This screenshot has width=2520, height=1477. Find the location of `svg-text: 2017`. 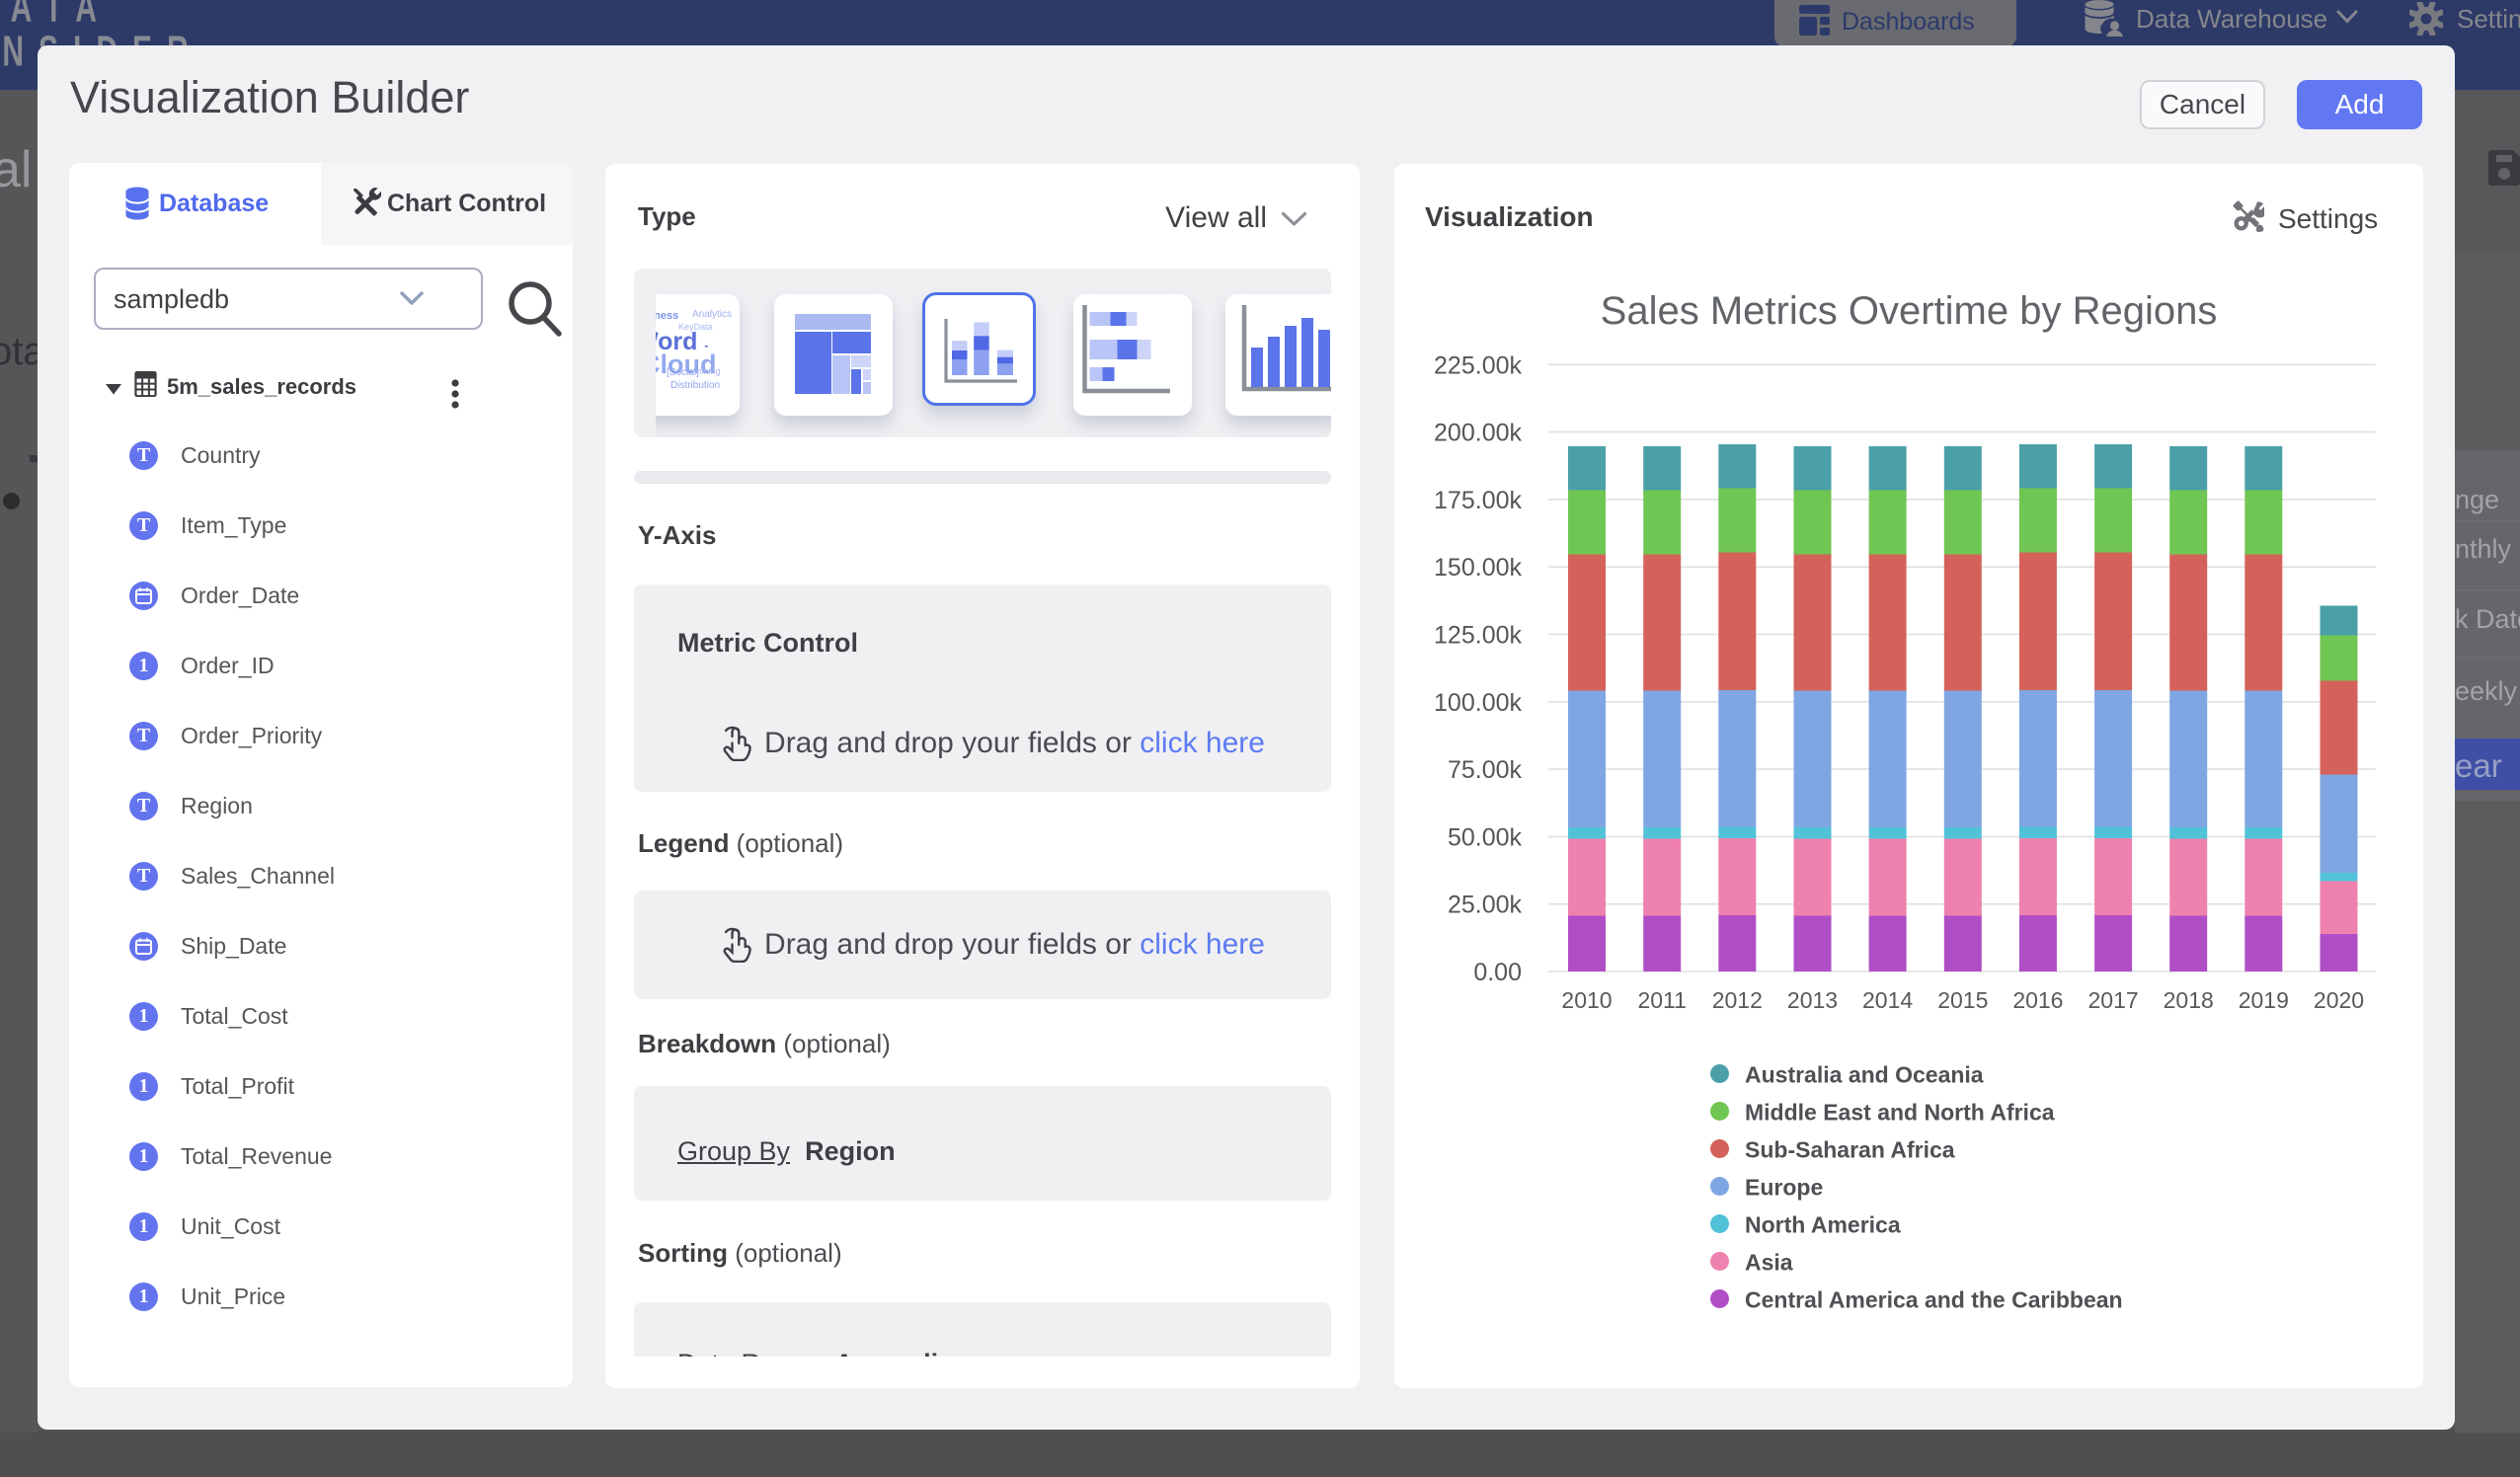

svg-text: 2017 is located at coordinates (2113, 1000).